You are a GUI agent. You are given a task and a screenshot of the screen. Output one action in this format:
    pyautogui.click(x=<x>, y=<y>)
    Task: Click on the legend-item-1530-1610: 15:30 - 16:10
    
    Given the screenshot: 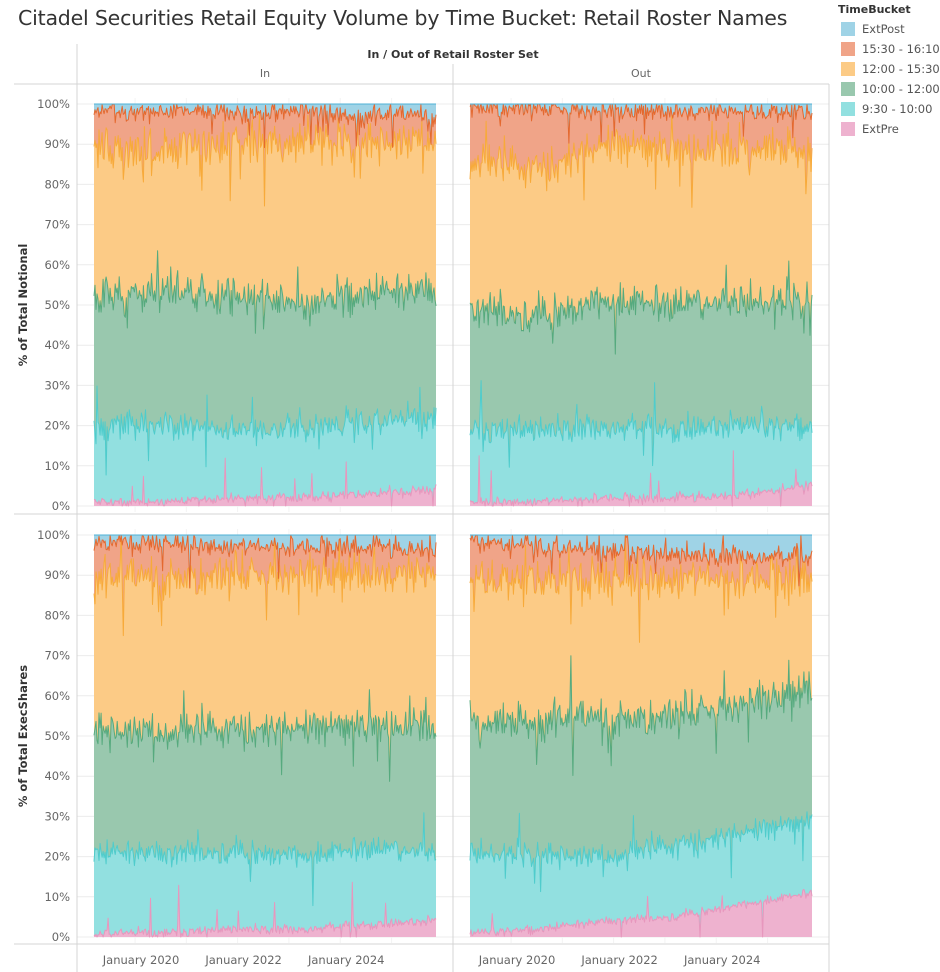 What is the action you would take?
    pyautogui.click(x=889, y=49)
    